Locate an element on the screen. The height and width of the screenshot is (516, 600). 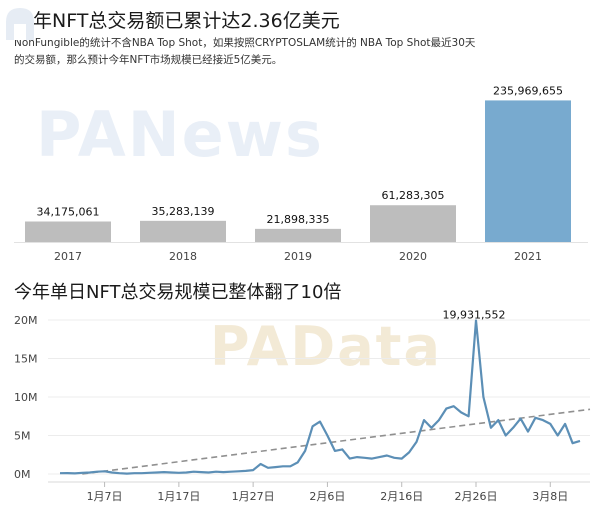
line-x-tick-label: 1月7日 is located at coordinates (105, 496).